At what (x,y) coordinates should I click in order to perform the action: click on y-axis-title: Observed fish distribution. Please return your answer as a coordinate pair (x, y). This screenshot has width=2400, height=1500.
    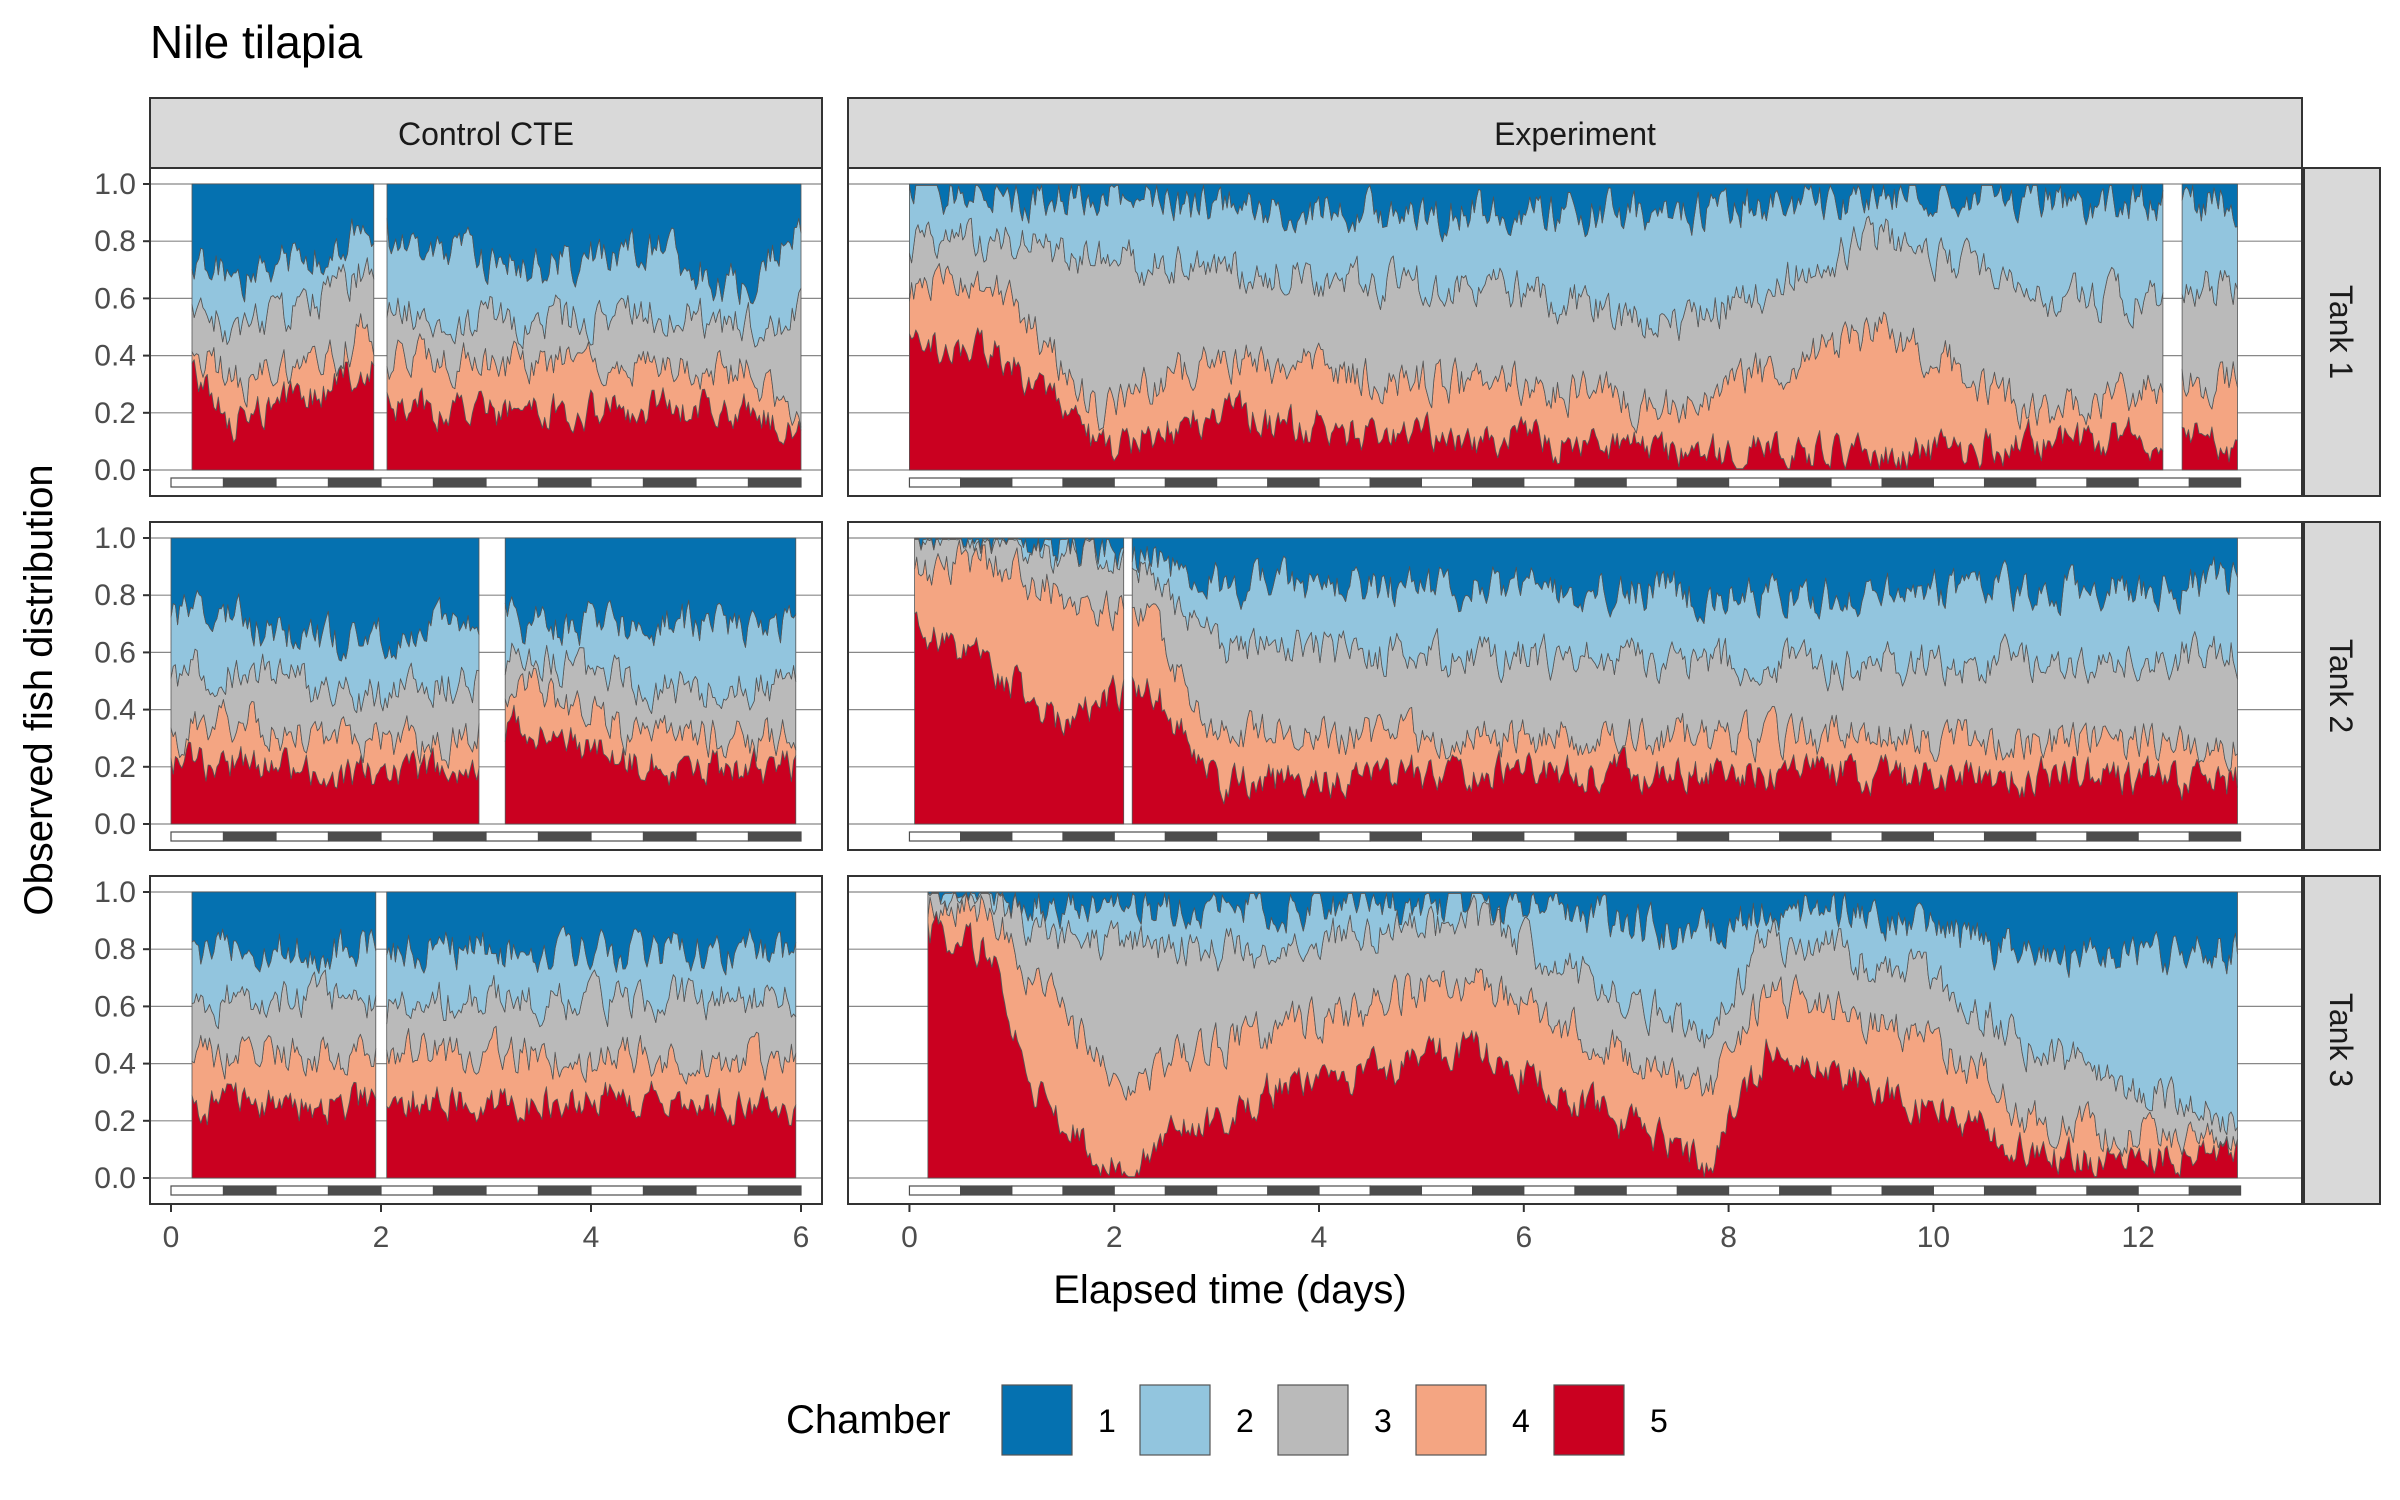
    Looking at the image, I should click on (39, 689).